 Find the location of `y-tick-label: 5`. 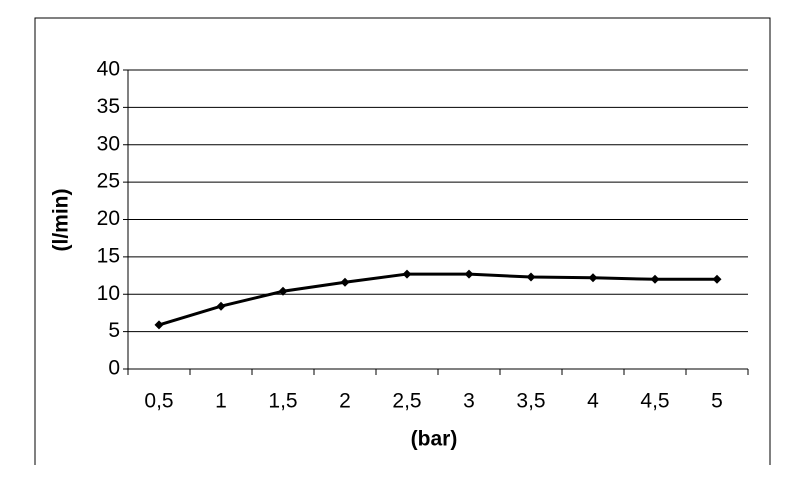

y-tick-label: 5 is located at coordinates (114, 330).